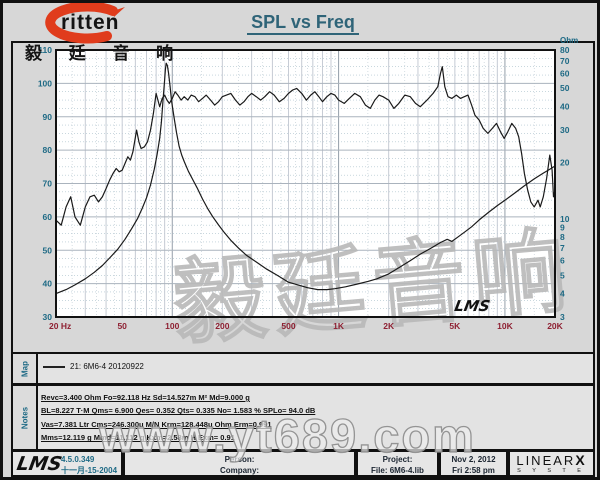 The height and width of the screenshot is (480, 600). Describe the element at coordinates (78, 459) in the screenshot. I see `version-number: 4.5.0.349` at that location.